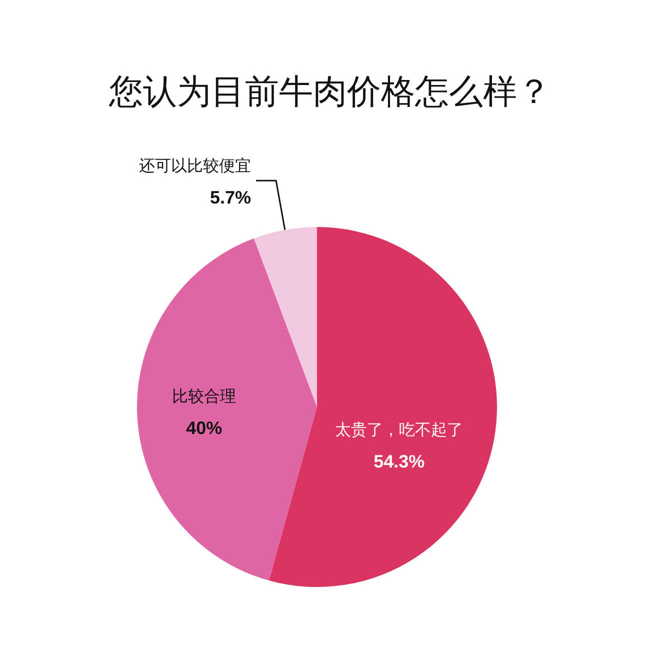  What do you see at coordinates (231, 198) in the screenshot?
I see `data-label: 5.7%` at bounding box center [231, 198].